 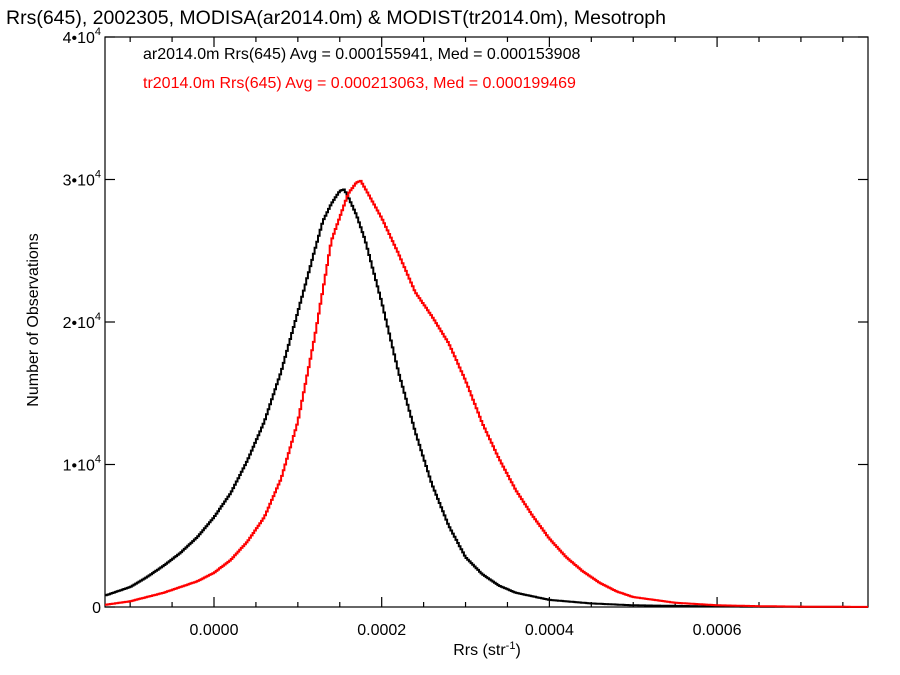 I want to click on y-tick-label: 1•104, so click(x=82, y=464).